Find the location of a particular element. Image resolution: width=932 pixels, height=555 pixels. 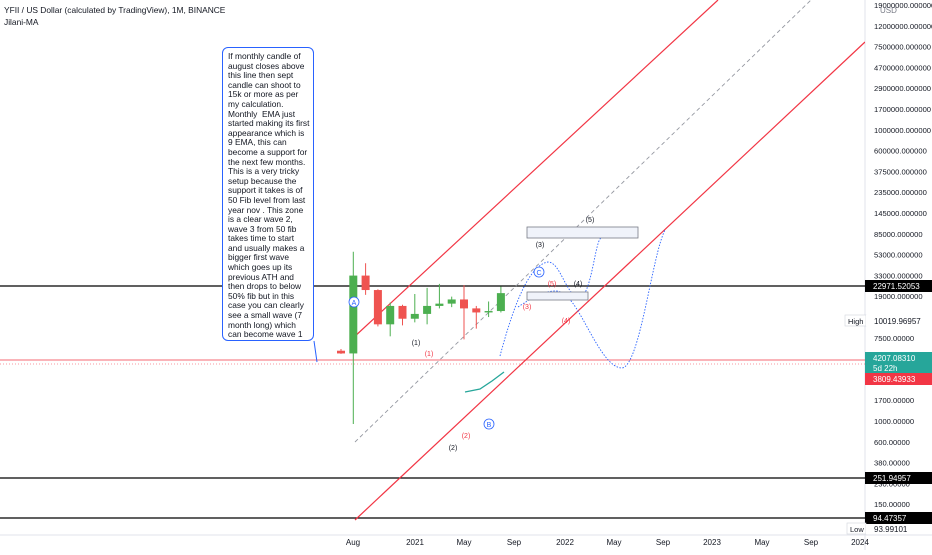

price-tick-label: 12000000.000000 is located at coordinates (903, 26).